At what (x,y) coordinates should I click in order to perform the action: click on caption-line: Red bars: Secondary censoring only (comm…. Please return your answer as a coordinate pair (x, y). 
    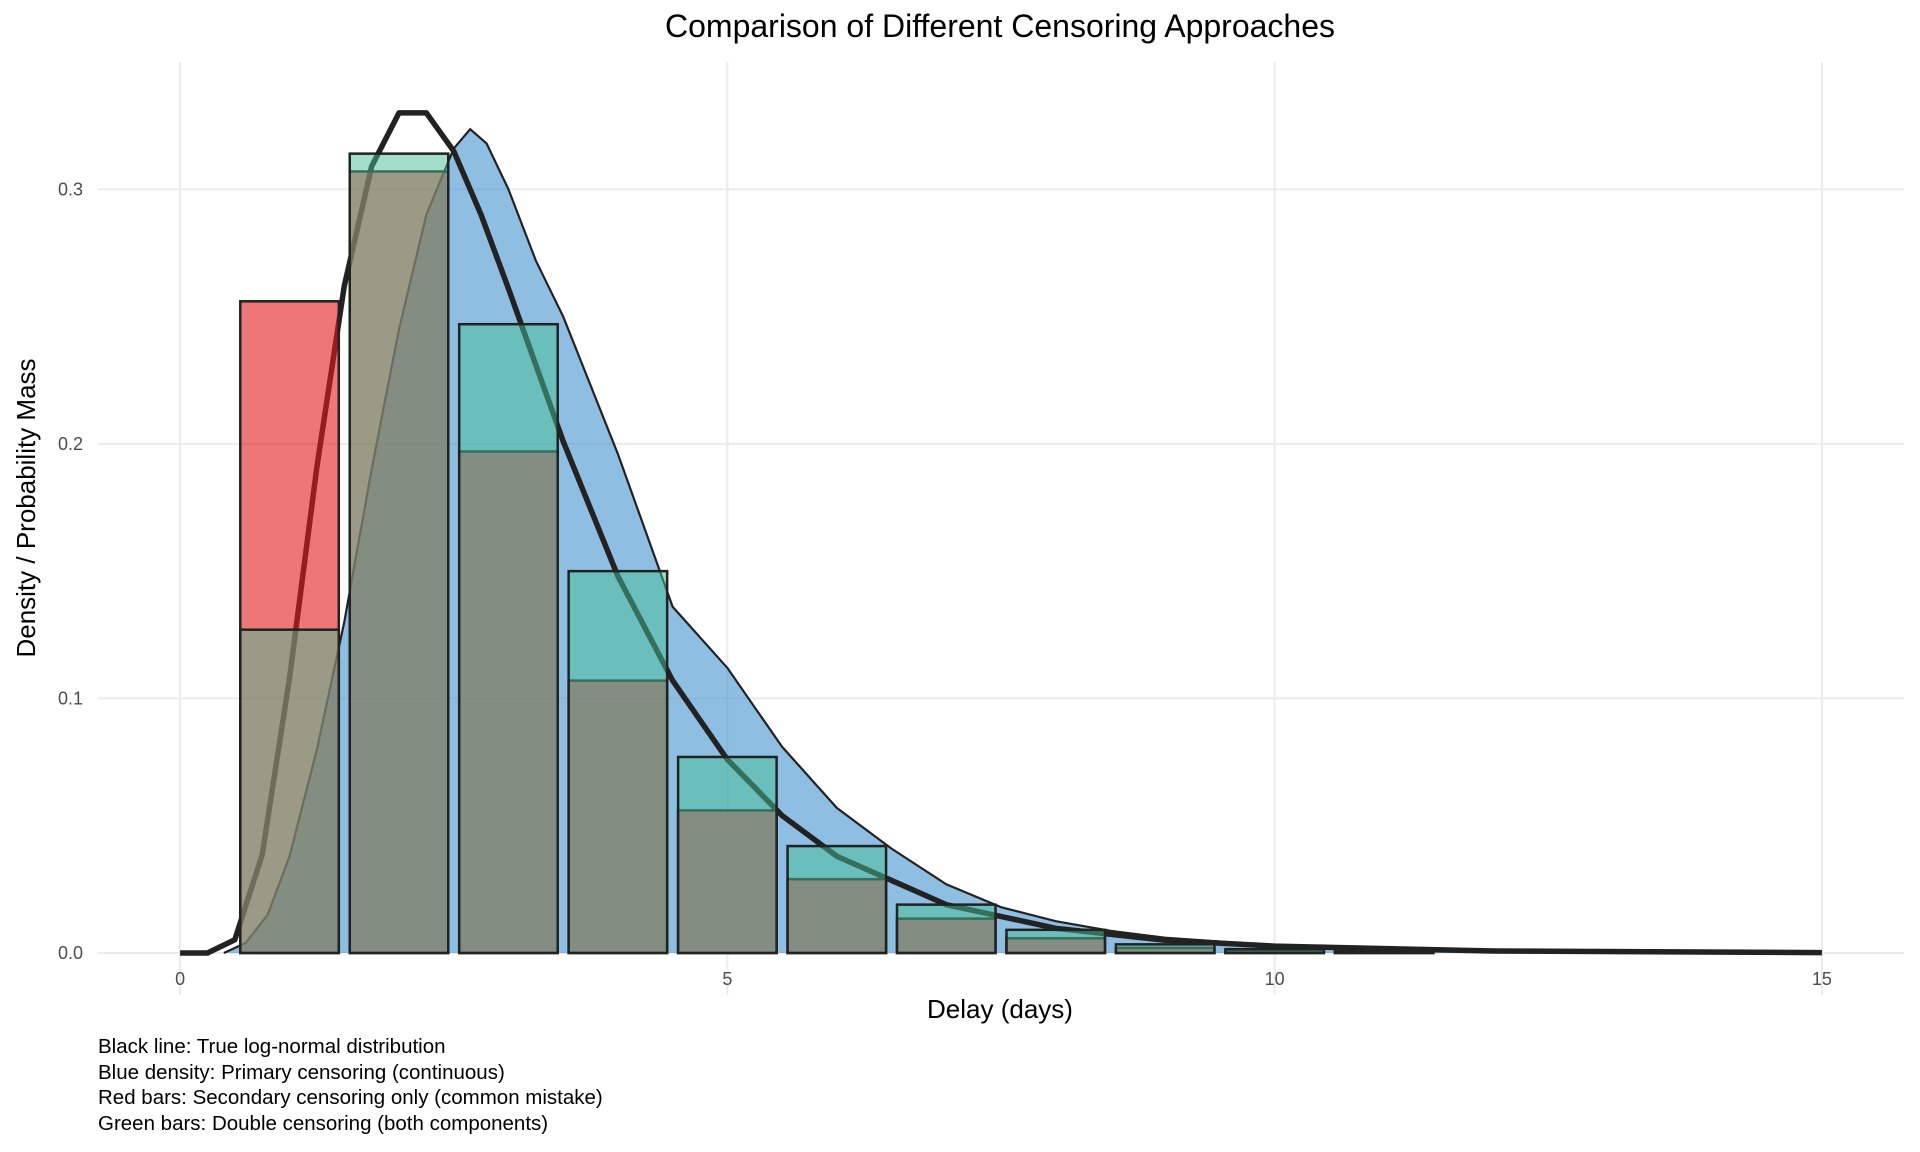
    Looking at the image, I should click on (350, 1097).